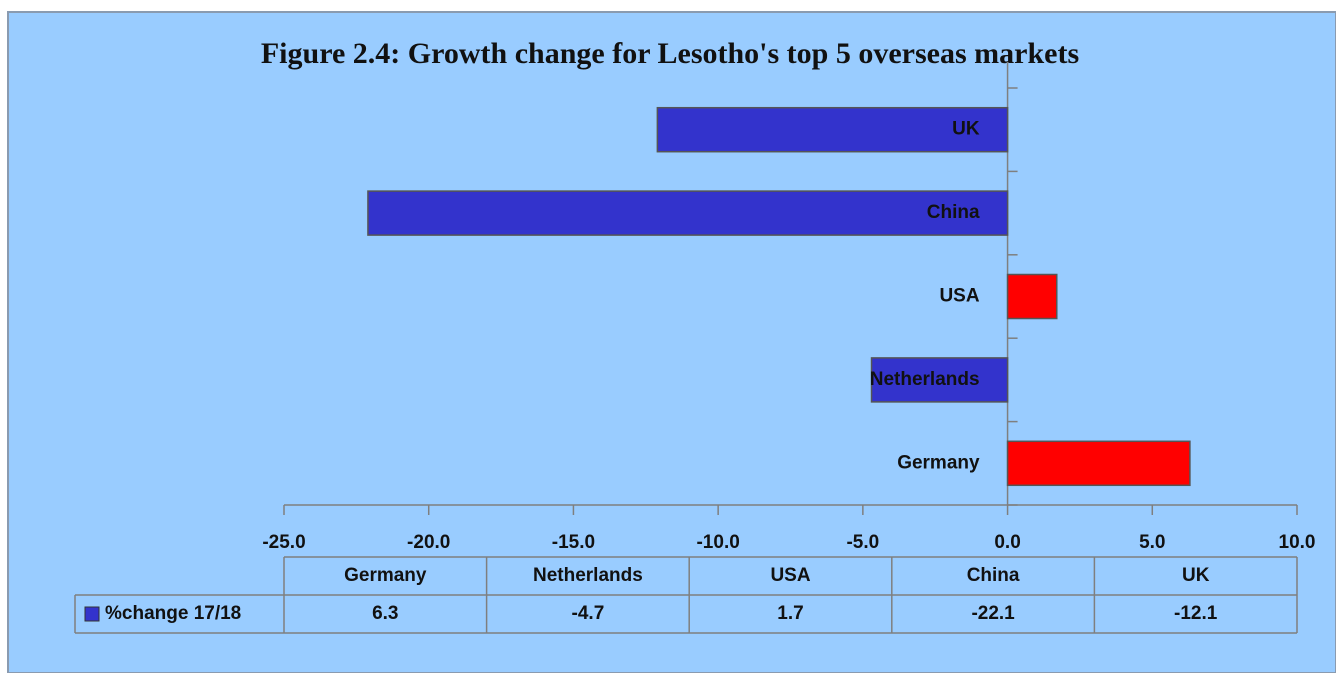 The height and width of the screenshot is (678, 1336). Describe the element at coordinates (790, 575) in the screenshot. I see `table-header: USA` at that location.